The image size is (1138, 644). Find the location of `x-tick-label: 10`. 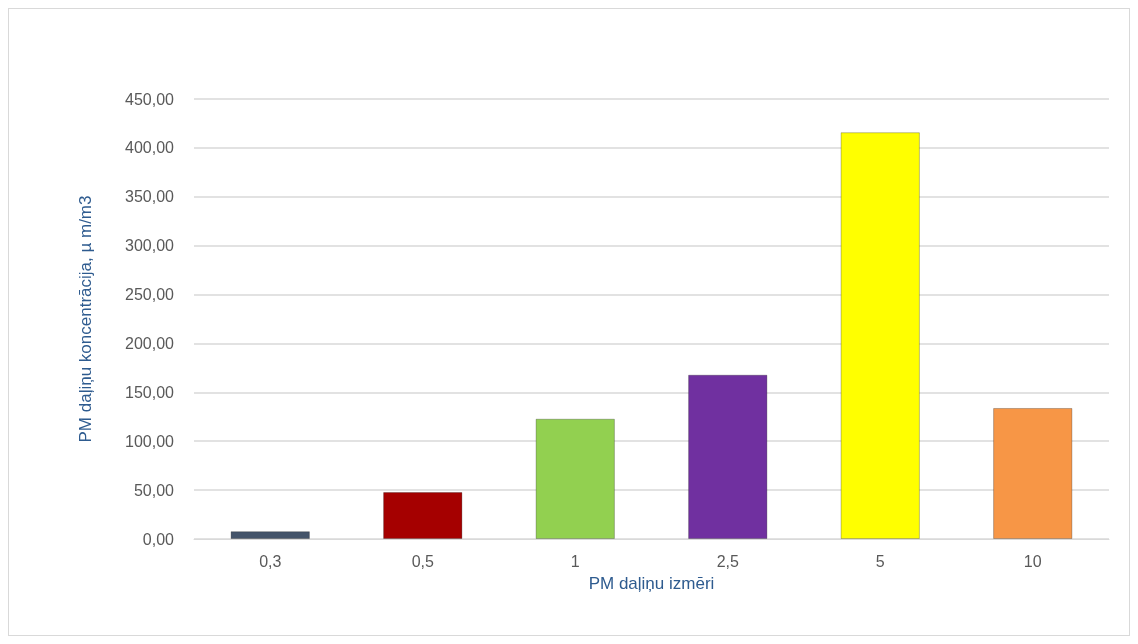

x-tick-label: 10 is located at coordinates (1032, 561).